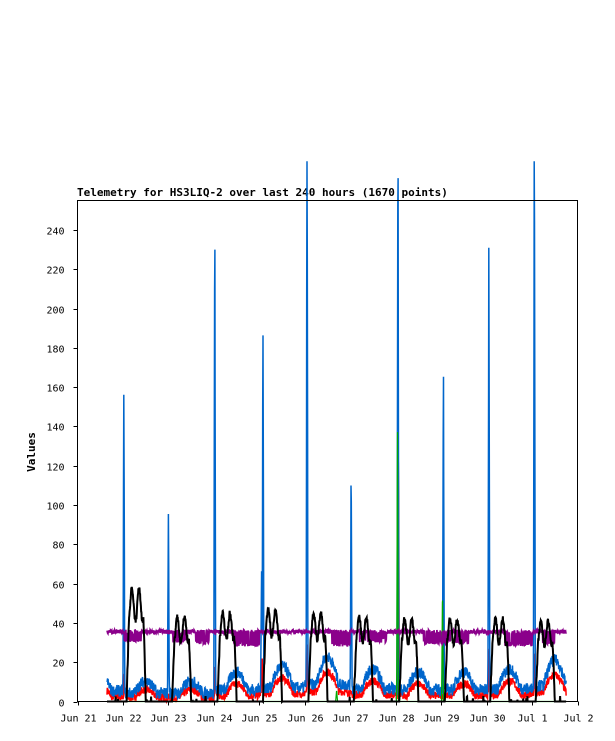 The width and height of the screenshot is (615, 741). What do you see at coordinates (58, 546) in the screenshot?
I see `y-tick-label: 80` at bounding box center [58, 546].